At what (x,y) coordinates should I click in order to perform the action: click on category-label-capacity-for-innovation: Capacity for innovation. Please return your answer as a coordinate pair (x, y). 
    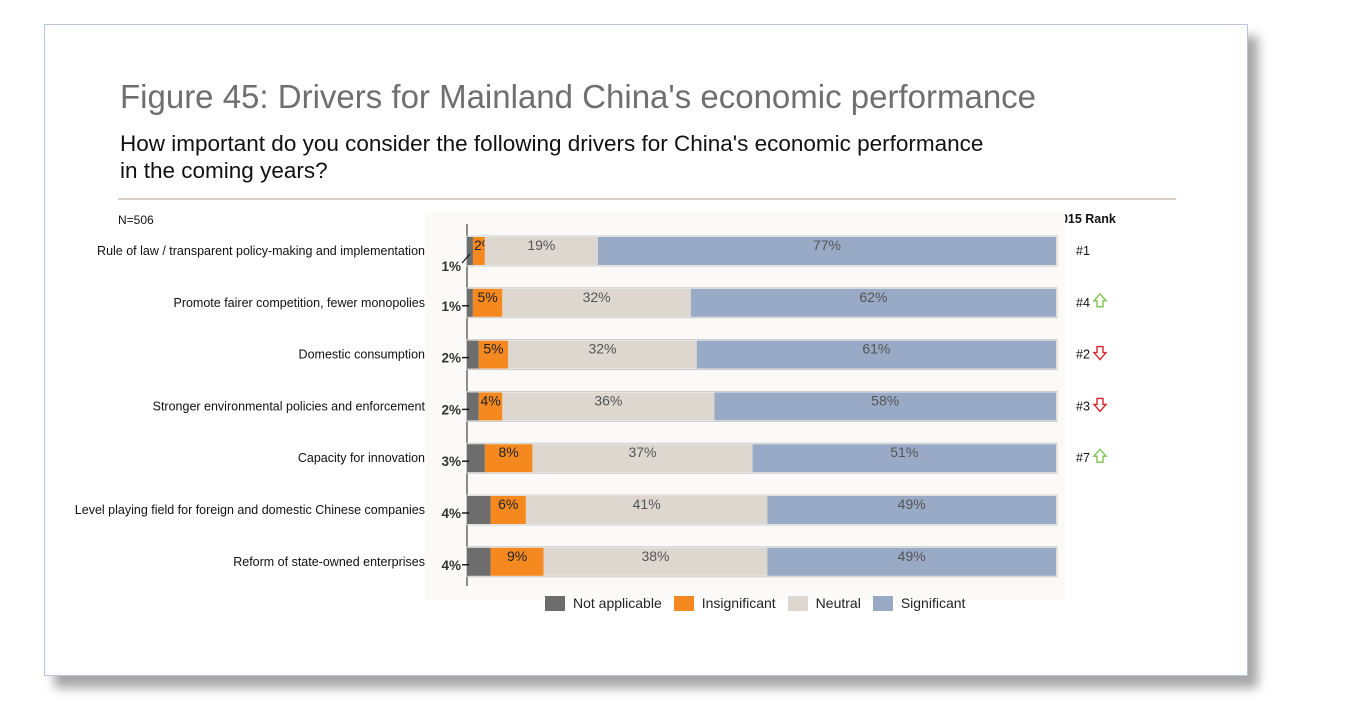
    Looking at the image, I should click on (361, 458).